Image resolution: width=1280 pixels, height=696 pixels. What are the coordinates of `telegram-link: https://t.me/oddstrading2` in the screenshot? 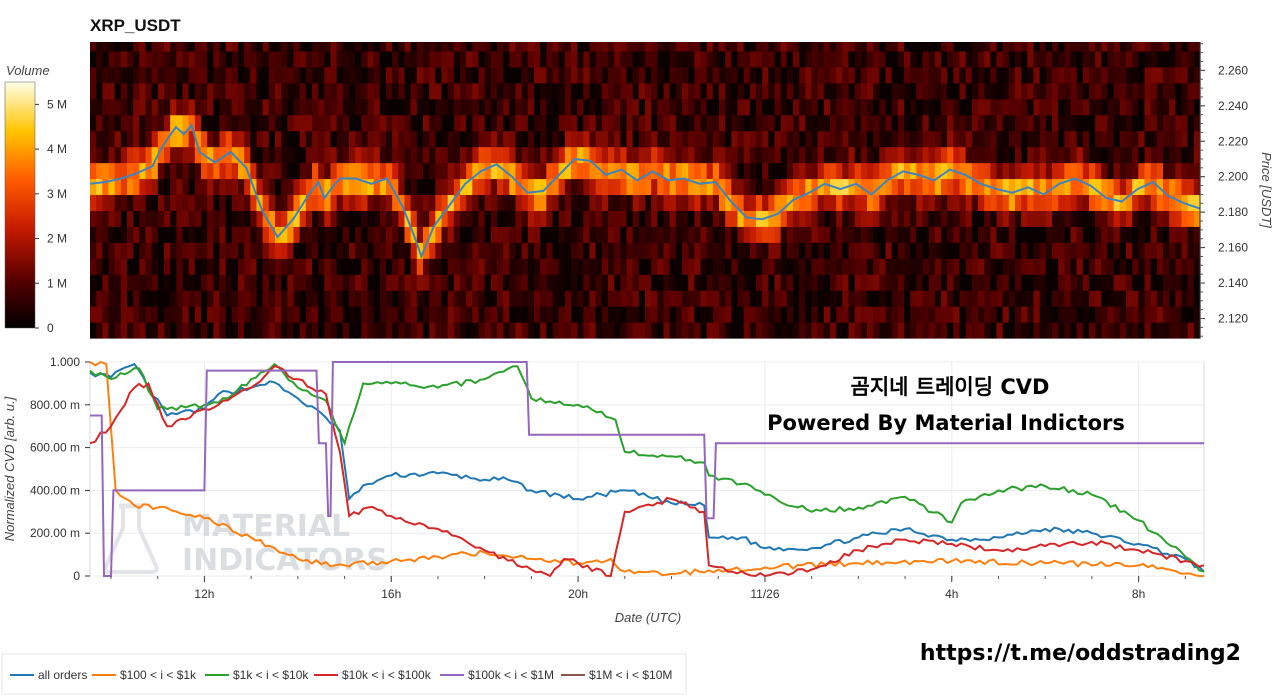 It's located at (1080, 653).